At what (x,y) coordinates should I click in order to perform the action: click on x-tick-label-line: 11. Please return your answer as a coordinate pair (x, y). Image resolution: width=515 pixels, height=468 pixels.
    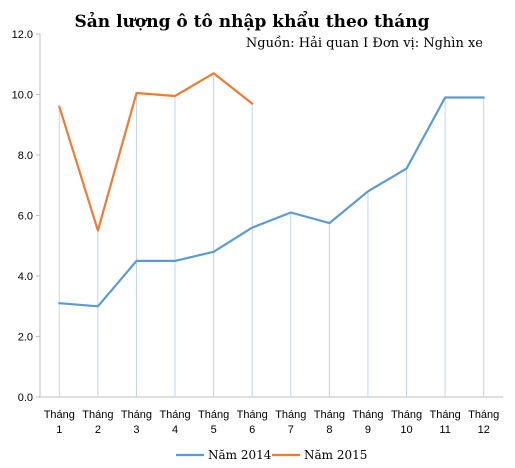
    Looking at the image, I should click on (444, 430).